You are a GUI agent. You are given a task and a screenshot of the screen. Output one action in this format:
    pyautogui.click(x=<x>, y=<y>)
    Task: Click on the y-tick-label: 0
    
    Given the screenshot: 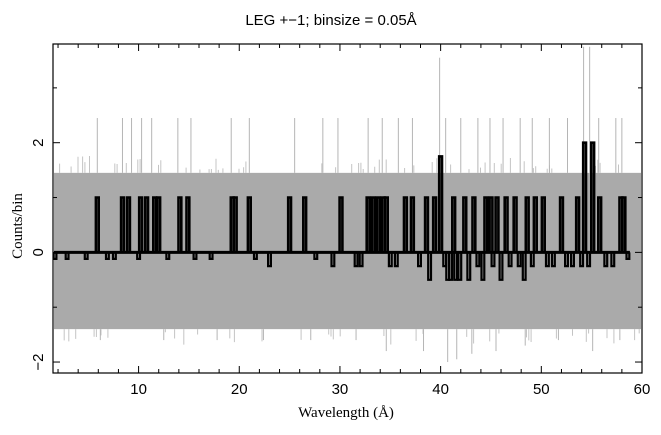 What is the action you would take?
    pyautogui.click(x=38, y=252)
    